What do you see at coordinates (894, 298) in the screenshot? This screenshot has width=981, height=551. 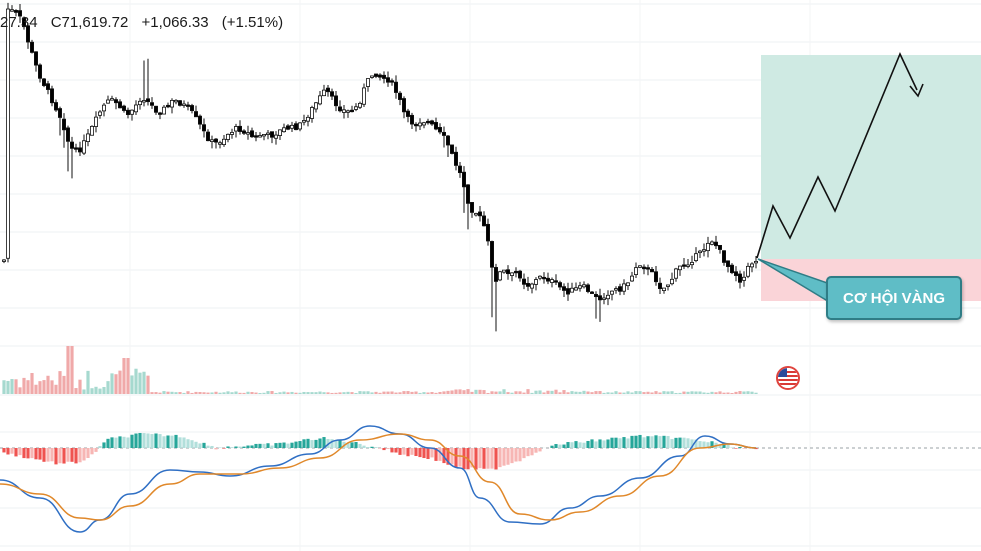 I see `callout-label: CƠ HỘI VÀNG` at bounding box center [894, 298].